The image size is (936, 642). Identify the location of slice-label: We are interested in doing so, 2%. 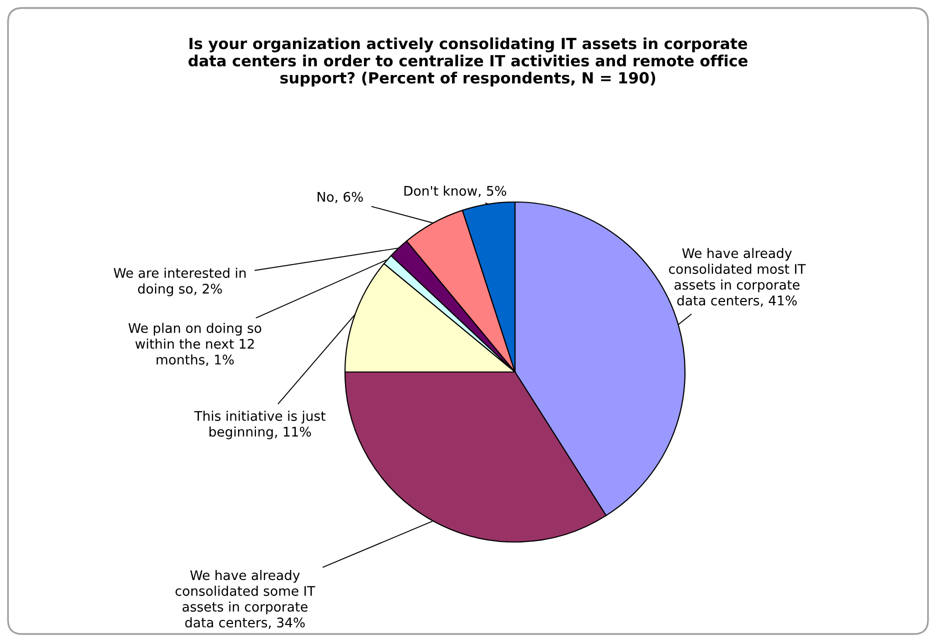
(180, 282).